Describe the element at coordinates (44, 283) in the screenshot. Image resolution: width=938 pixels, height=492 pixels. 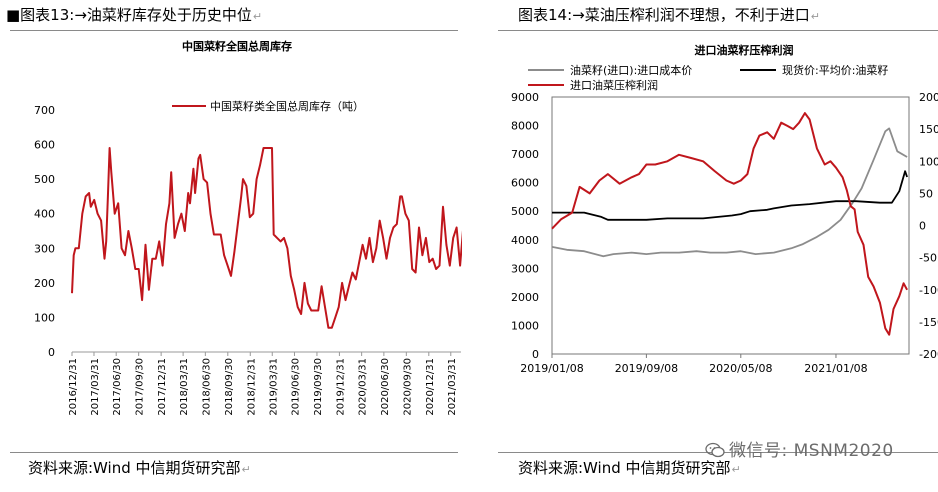
I see `chart1-y-tick-label: 200` at that location.